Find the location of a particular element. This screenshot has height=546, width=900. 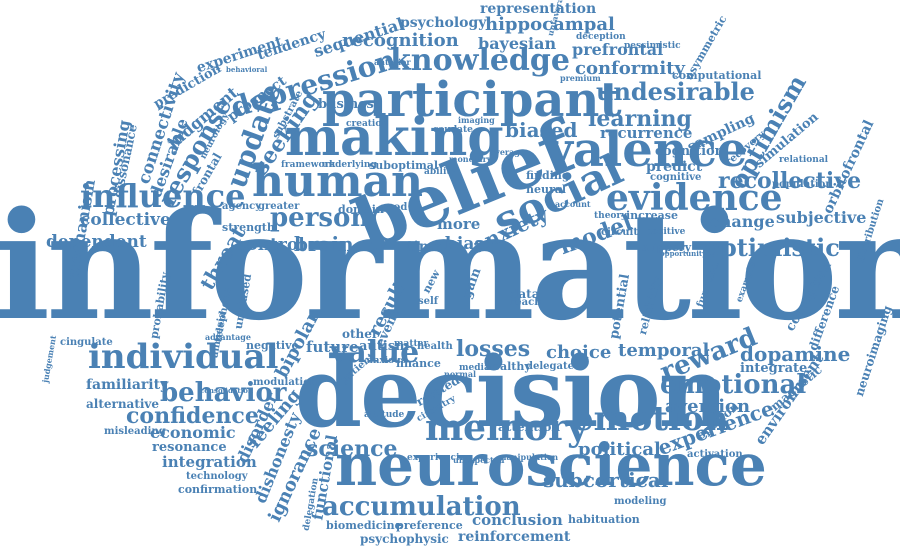

word-value: value is located at coordinates (375, 352).